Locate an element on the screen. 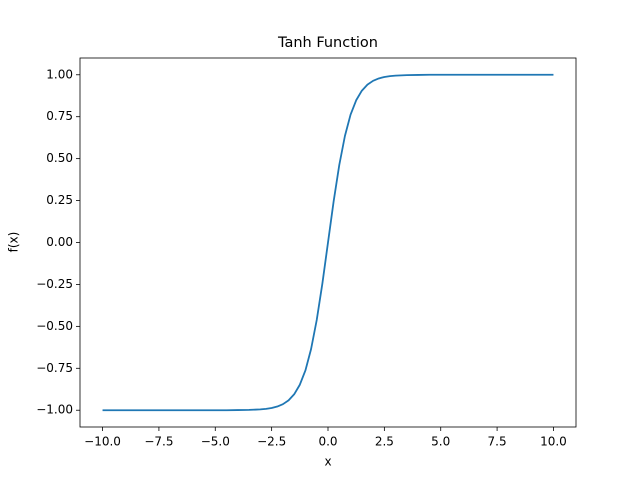 The image size is (640, 480). y-tick-label: −1.00 is located at coordinates (54, 410).